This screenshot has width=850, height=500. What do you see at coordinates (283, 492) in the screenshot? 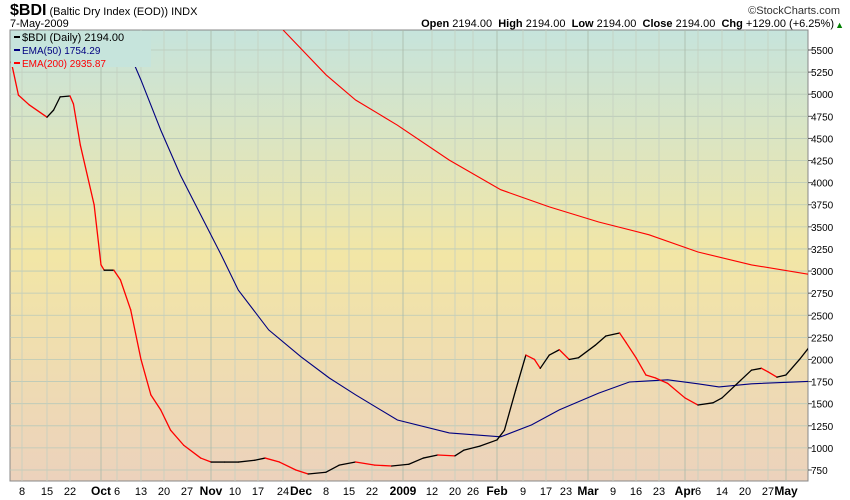
I see `x-tick-label: 24` at bounding box center [283, 492].